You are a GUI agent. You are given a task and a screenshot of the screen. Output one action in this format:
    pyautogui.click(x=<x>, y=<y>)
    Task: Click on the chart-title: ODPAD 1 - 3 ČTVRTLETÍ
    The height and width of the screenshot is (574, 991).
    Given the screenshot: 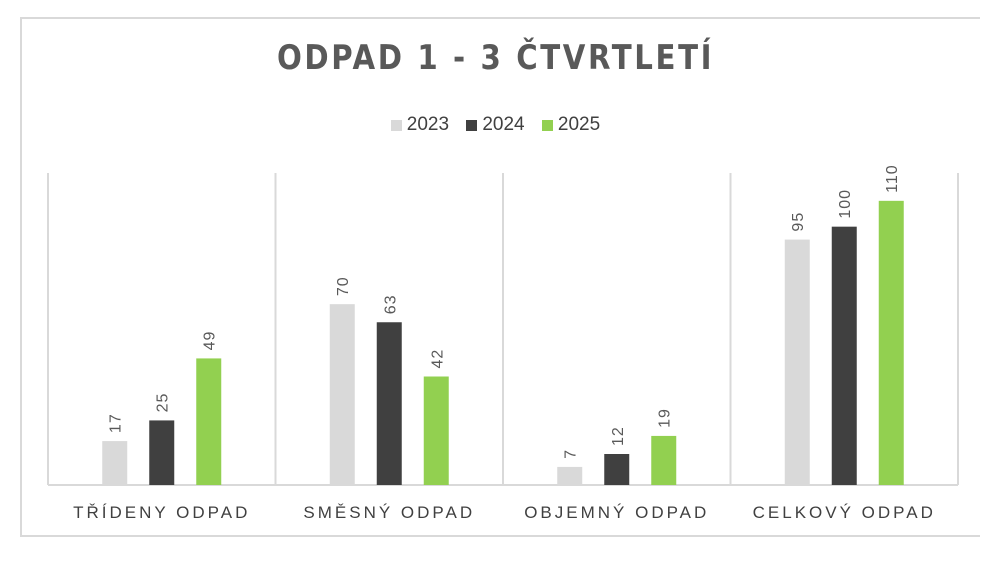 What is the action you would take?
    pyautogui.click(x=495, y=58)
    